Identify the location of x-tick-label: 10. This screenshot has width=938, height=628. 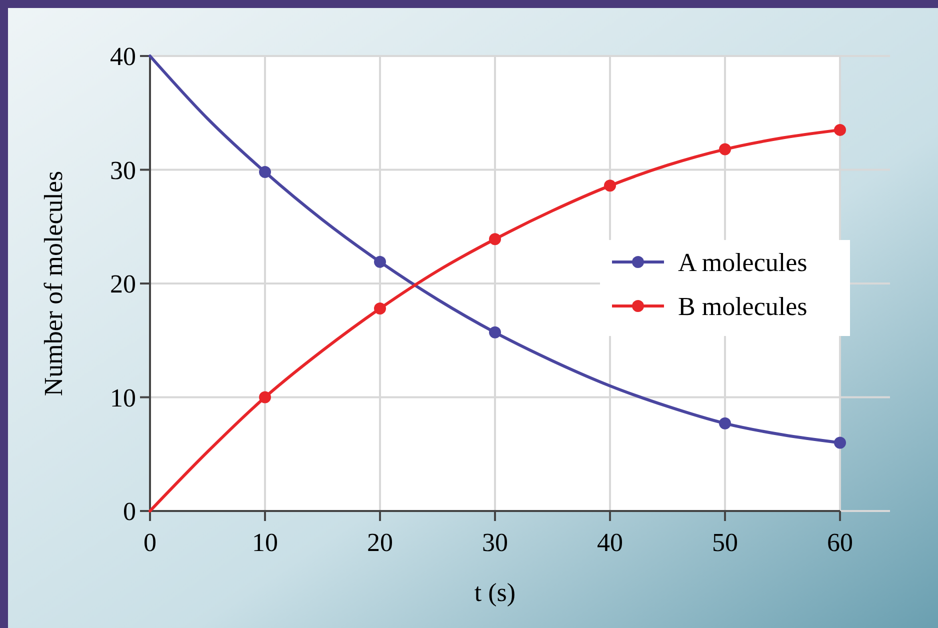
(265, 542).